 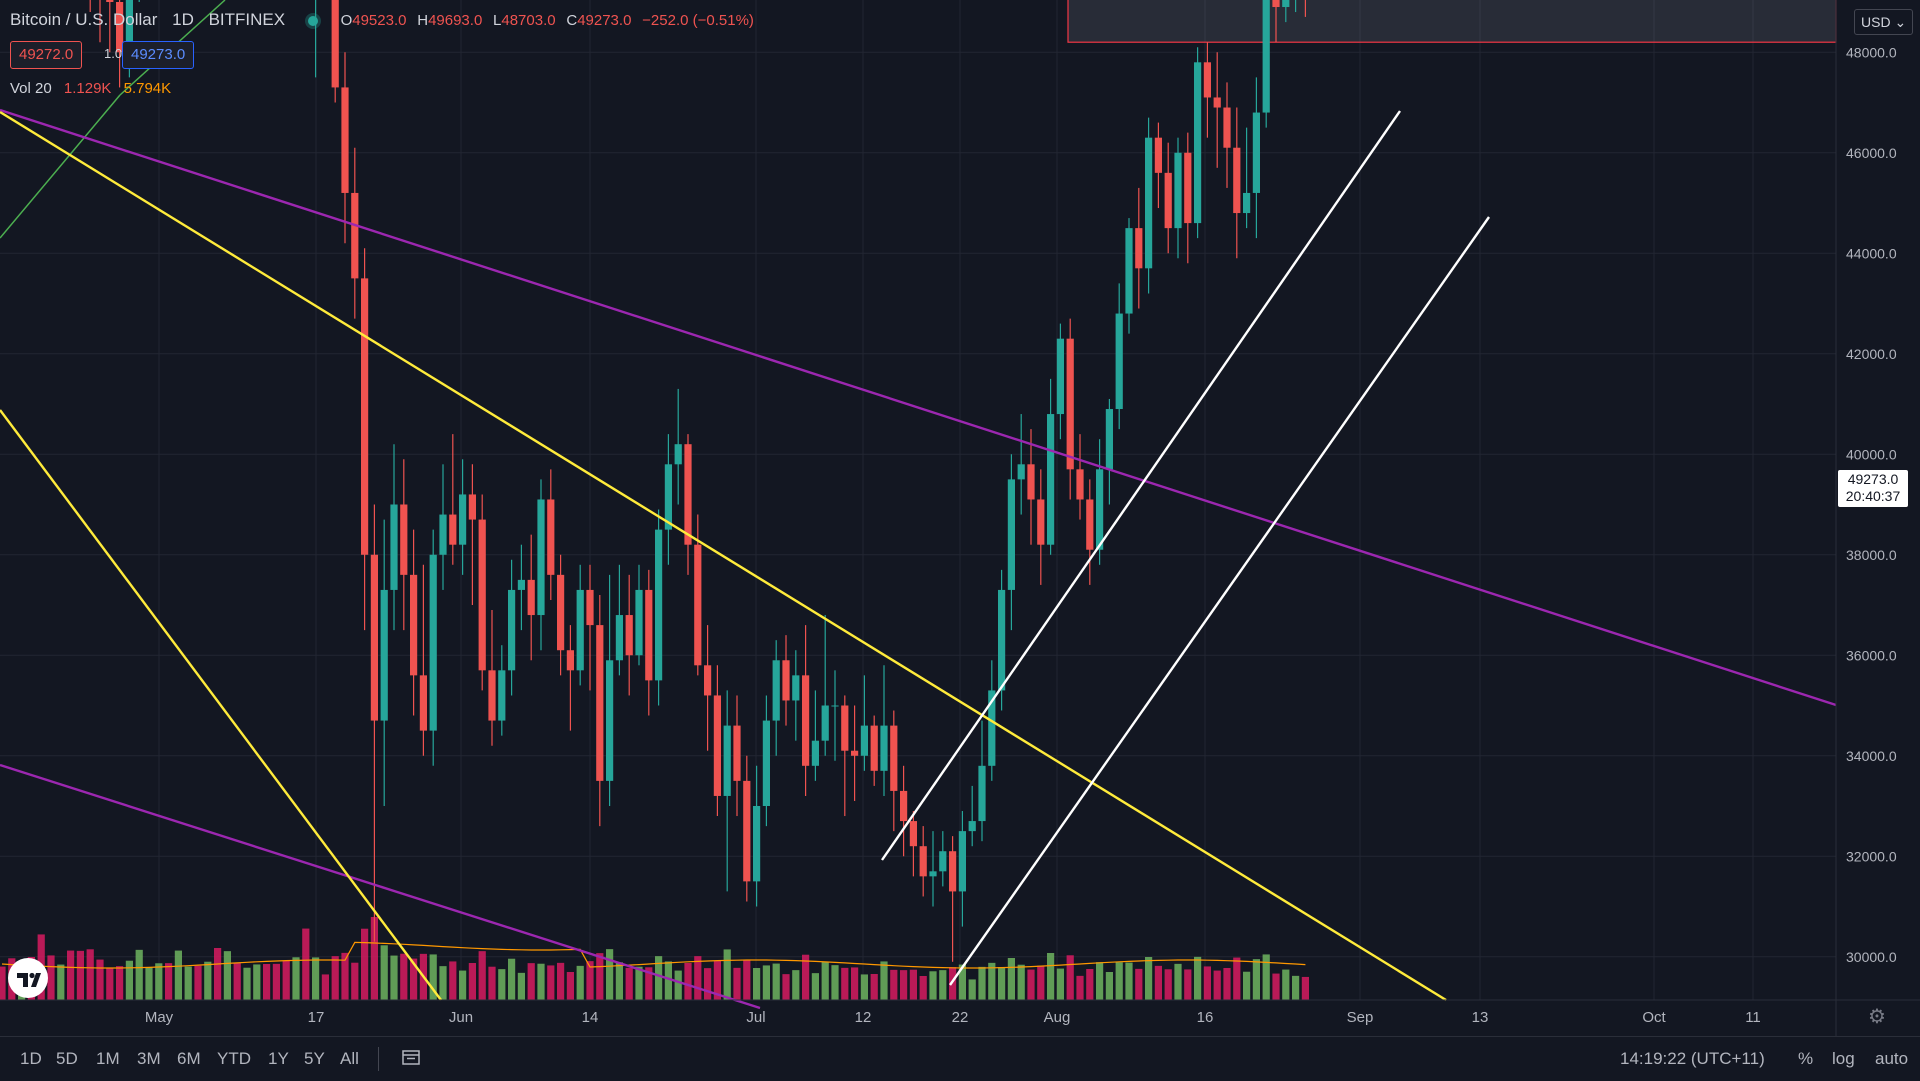 What do you see at coordinates (189, 1058) in the screenshot?
I see `range-6m: 6M` at bounding box center [189, 1058].